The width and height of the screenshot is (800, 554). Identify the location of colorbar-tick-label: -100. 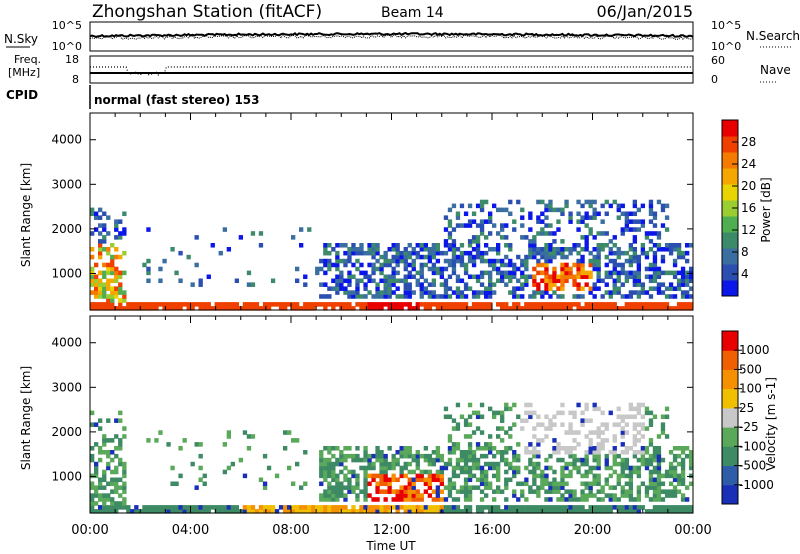
(752, 446).